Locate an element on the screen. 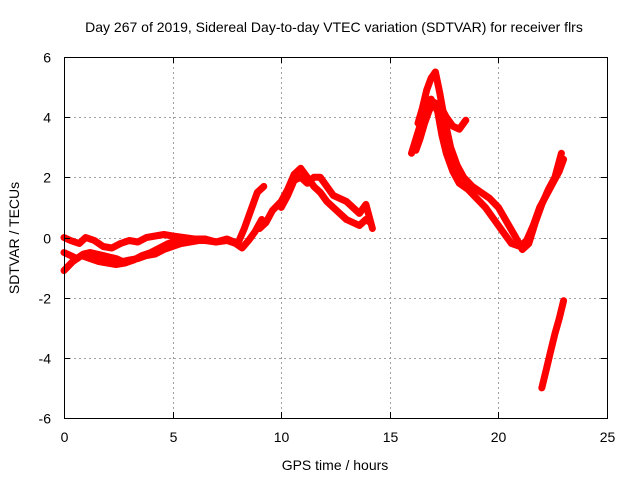 This screenshot has height=480, width=640. x-tick-label: 5 is located at coordinates (174, 437).